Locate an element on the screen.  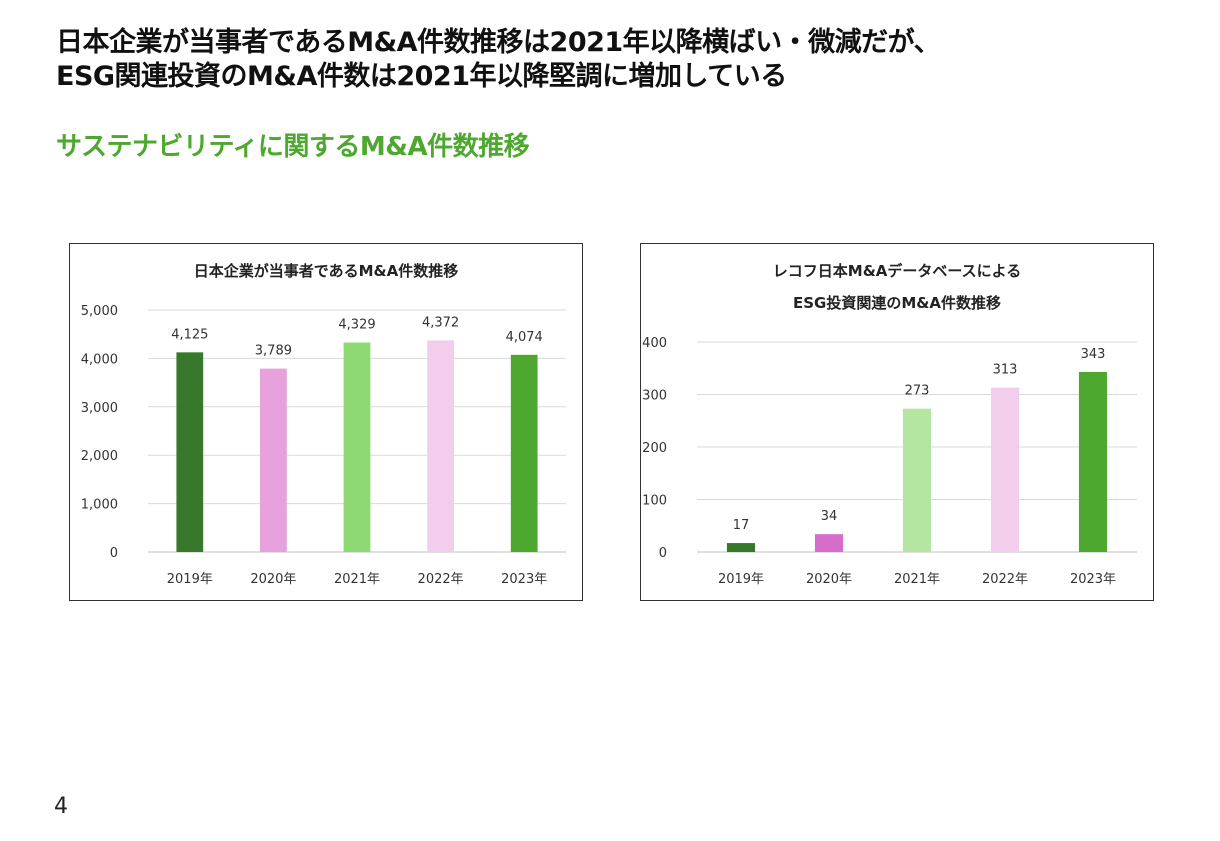
y-tick-label: 300 is located at coordinates (654, 396).